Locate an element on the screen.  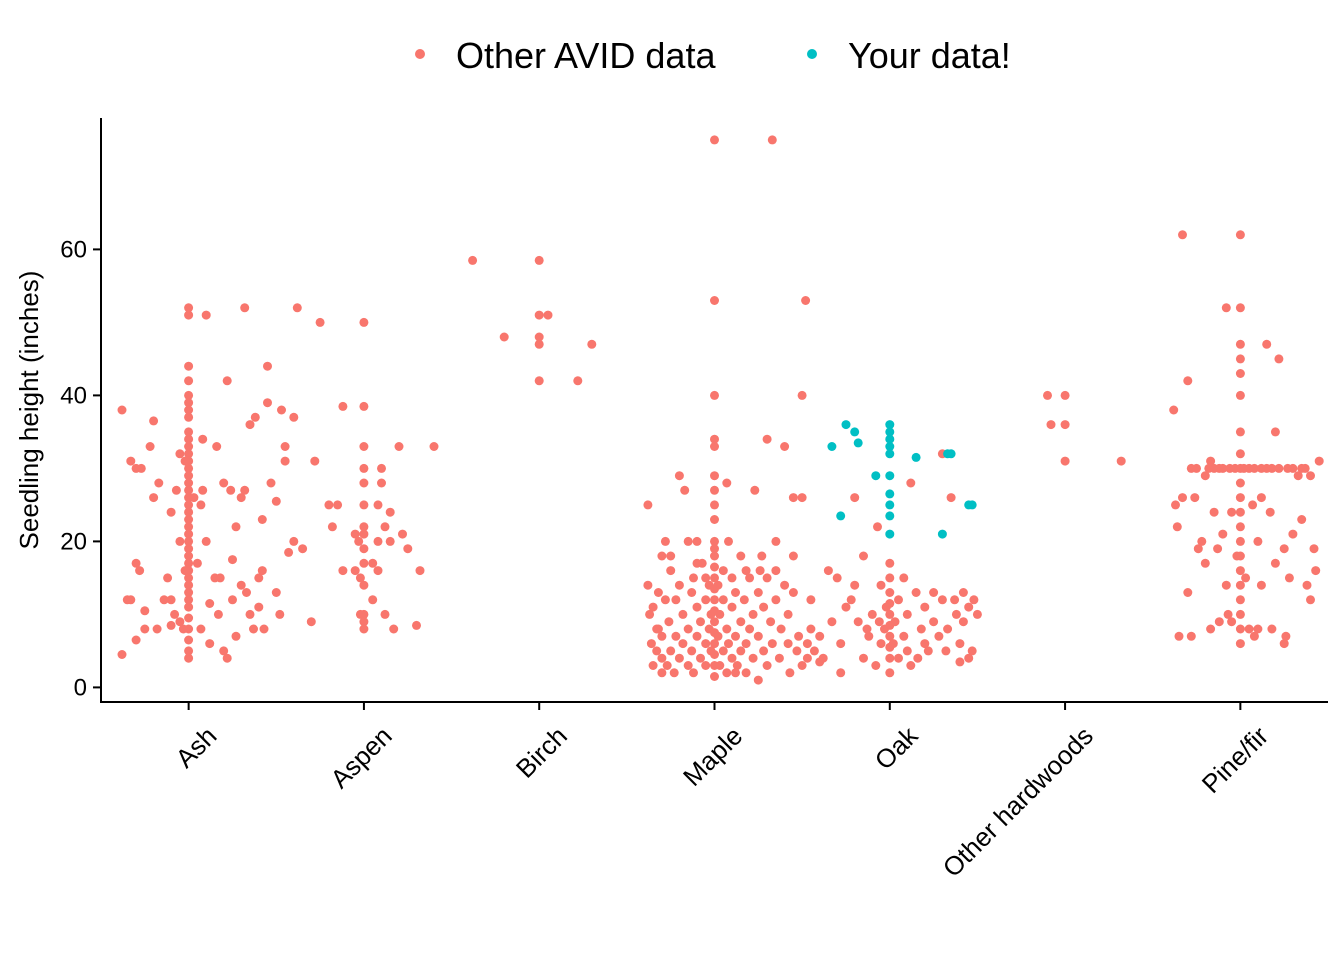
x-tick-label-other-hardwoods: Other hardwoods is located at coordinates (1018, 802).